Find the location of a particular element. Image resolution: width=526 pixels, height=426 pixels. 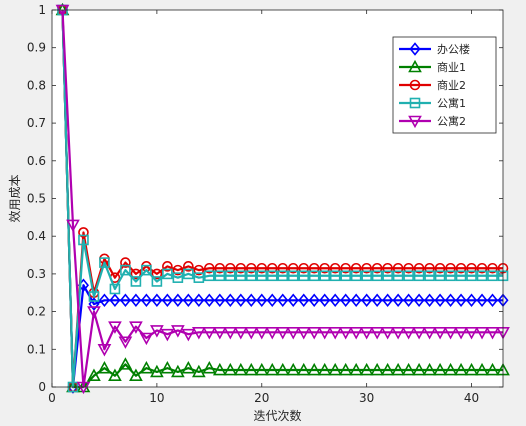

x-tick-label: 20 is located at coordinates (261, 398).